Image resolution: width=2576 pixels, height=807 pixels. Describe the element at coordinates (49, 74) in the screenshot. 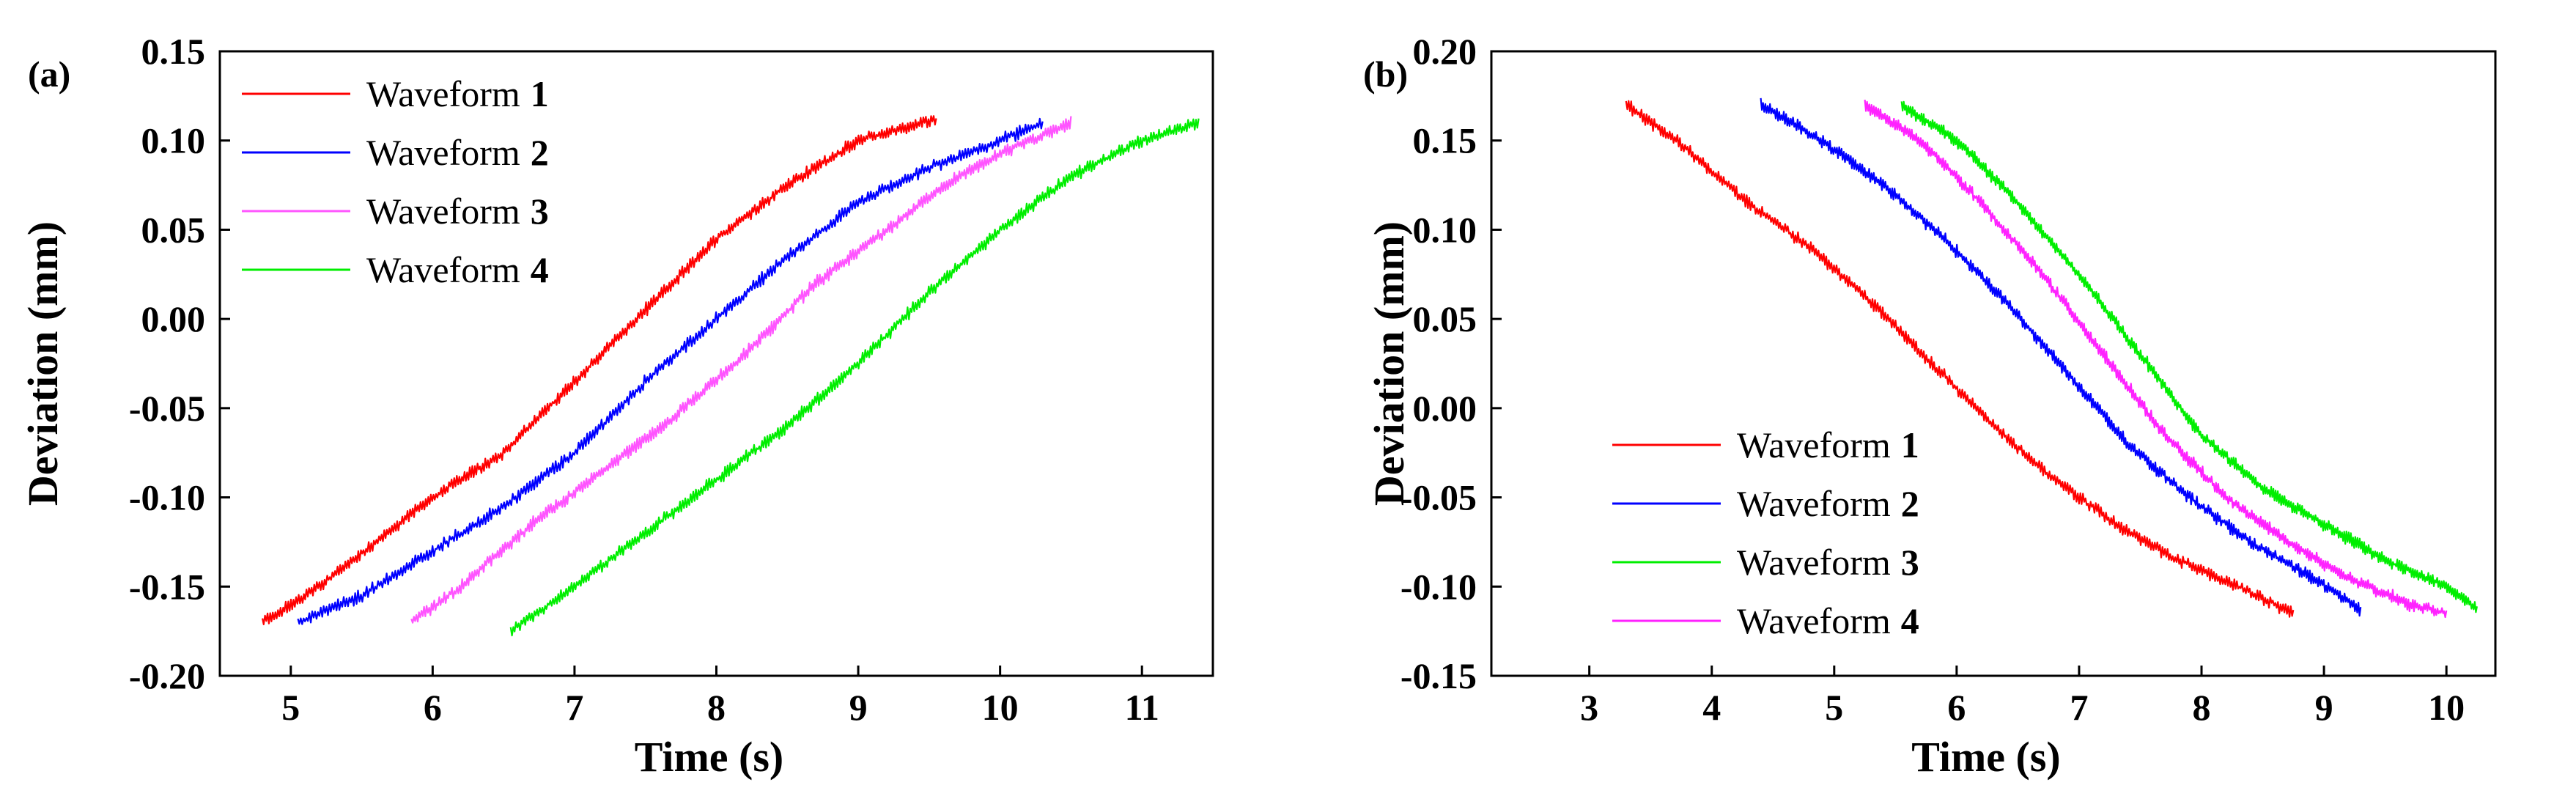

I see `panel-label: (a)` at that location.